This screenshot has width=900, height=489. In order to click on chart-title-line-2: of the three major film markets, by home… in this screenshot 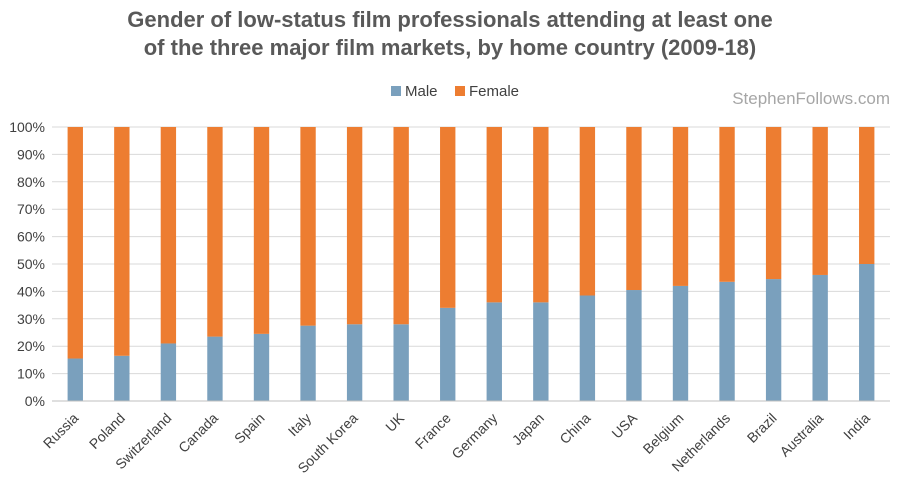, I will do `click(450, 47)`.